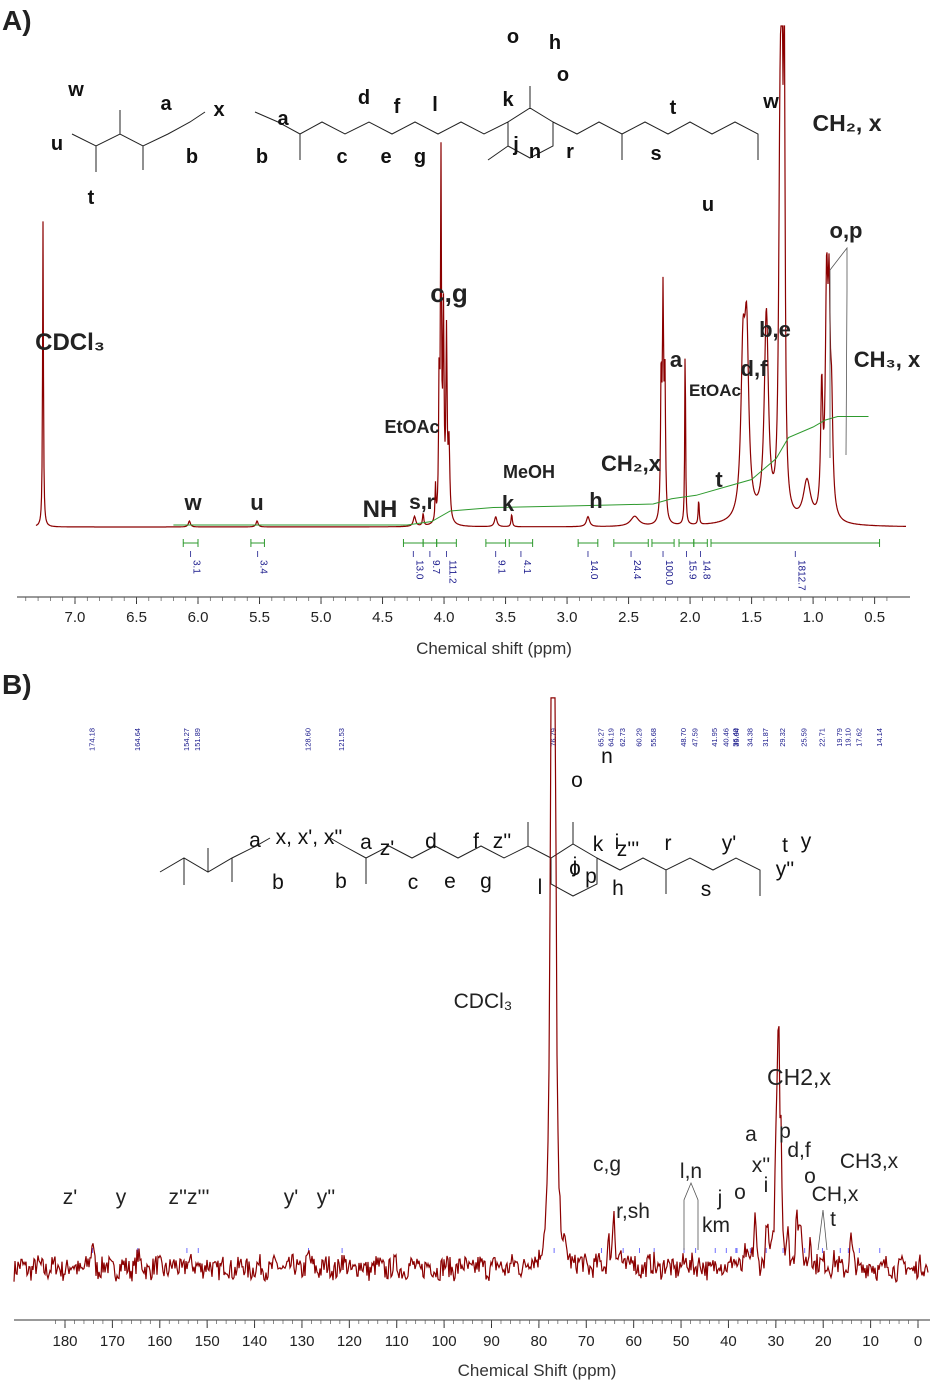 The width and height of the screenshot is (931, 1383). I want to click on structure-b-label: j, so click(575, 865).